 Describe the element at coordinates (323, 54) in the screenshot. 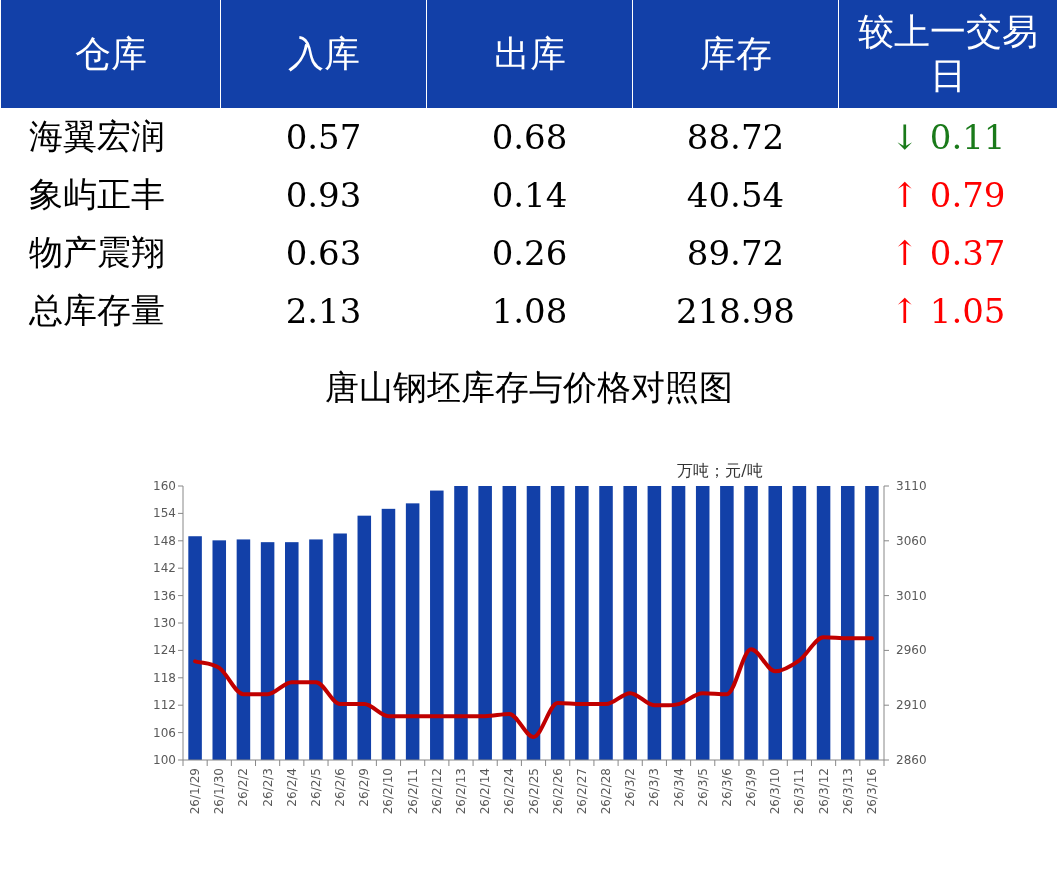

I see `category-label: 入库` at that location.